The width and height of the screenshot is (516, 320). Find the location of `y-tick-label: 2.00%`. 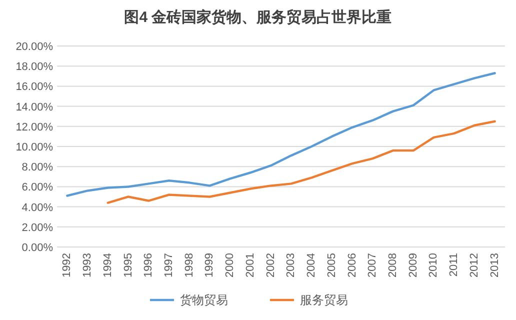

y-tick-label: 2.00% is located at coordinates (38, 228).